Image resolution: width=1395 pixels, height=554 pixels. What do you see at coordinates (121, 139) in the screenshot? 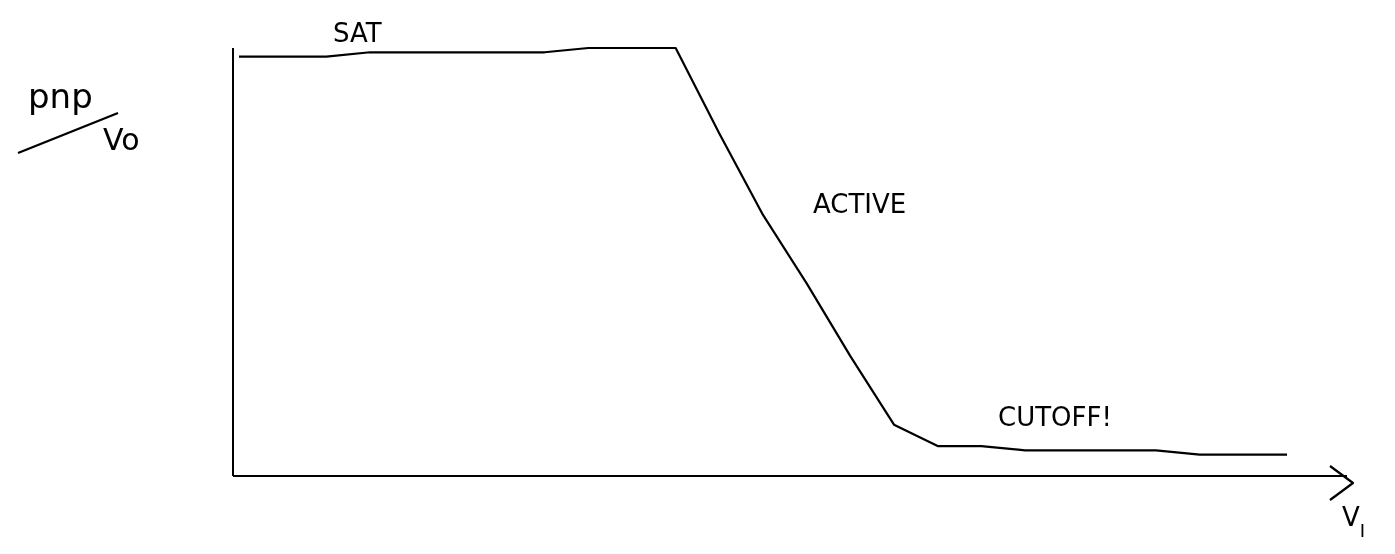
I see `y-axis-title: Vo` at bounding box center [121, 139].